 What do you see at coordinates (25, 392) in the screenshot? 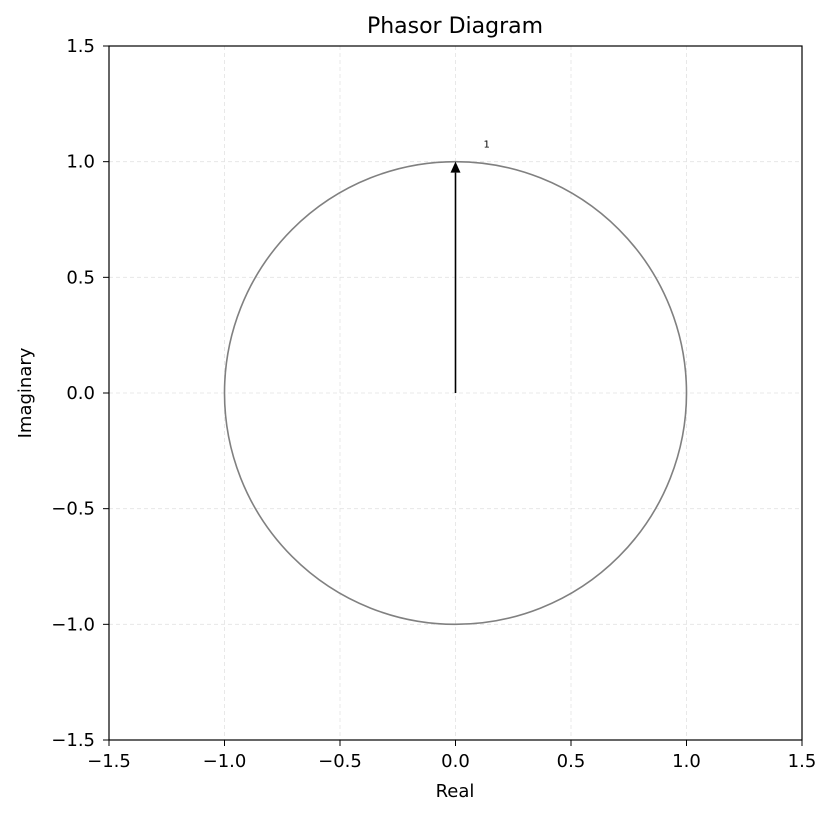
I see `y-axis-label: Imaginary` at bounding box center [25, 392].